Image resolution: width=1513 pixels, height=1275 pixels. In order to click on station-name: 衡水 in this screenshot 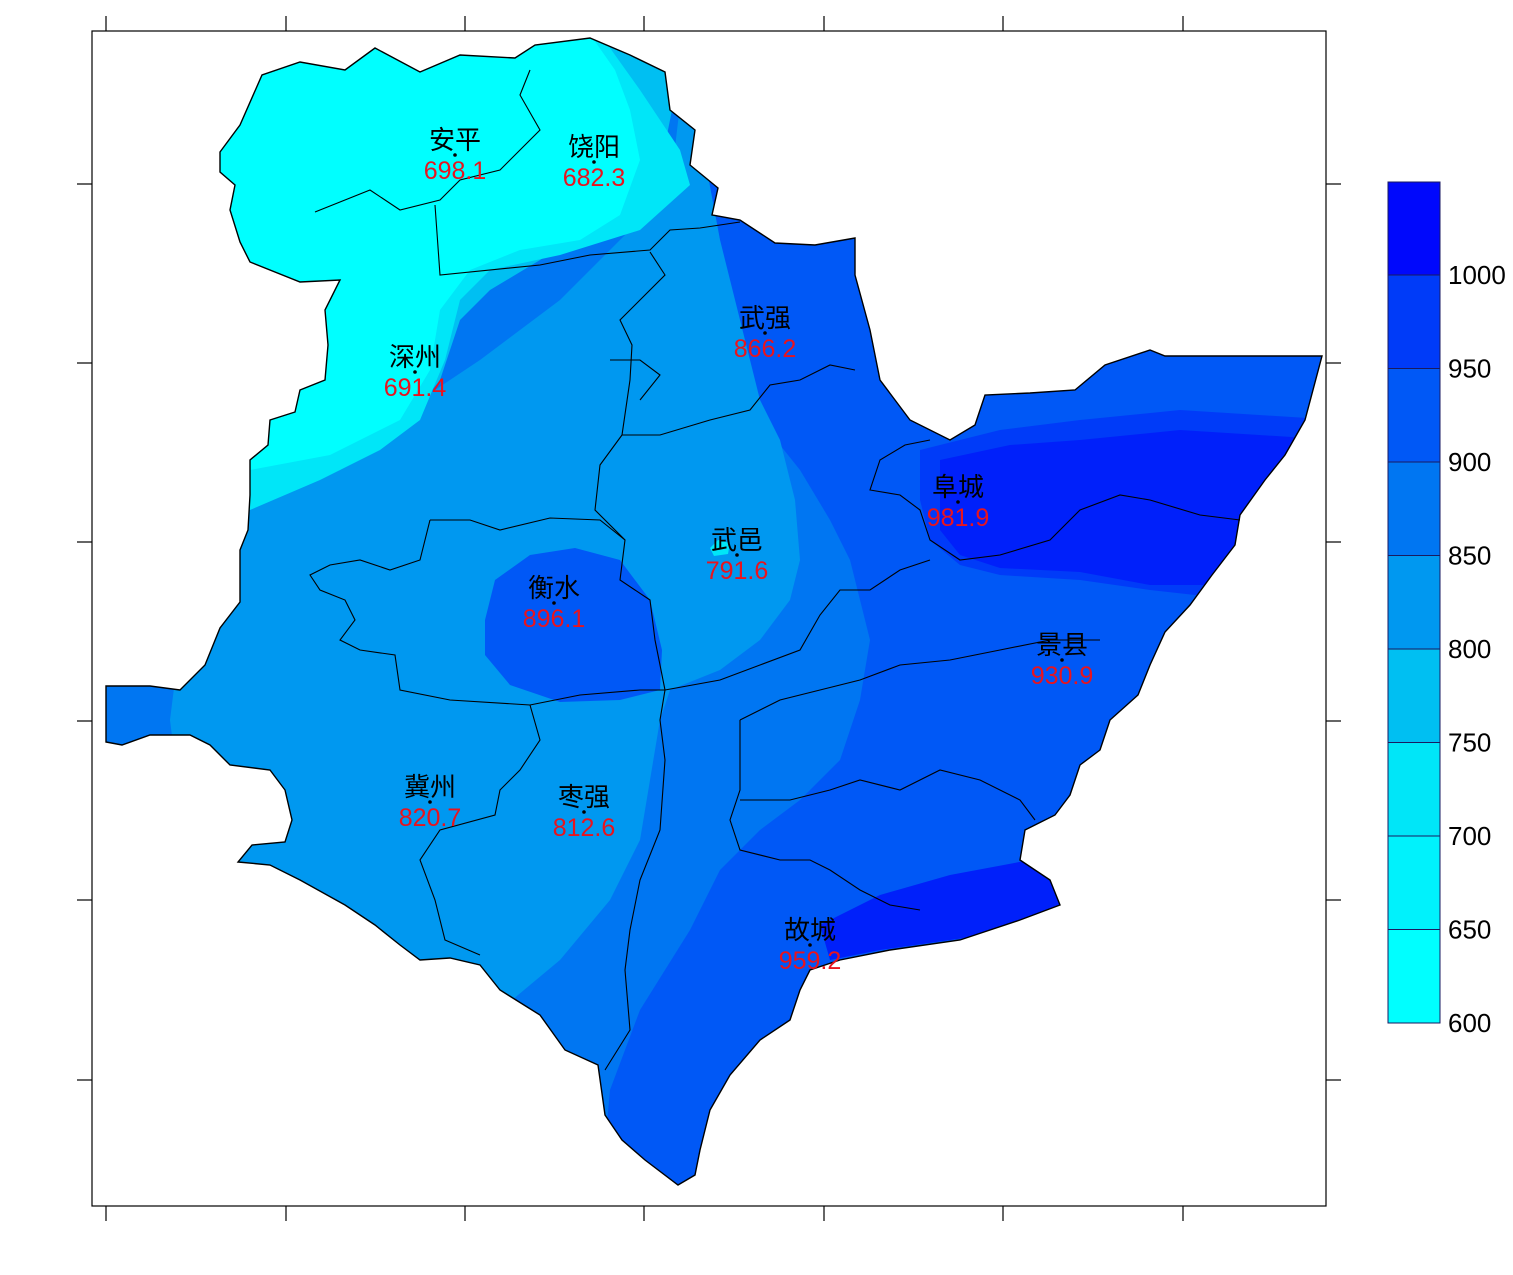, I will do `click(554, 589)`.